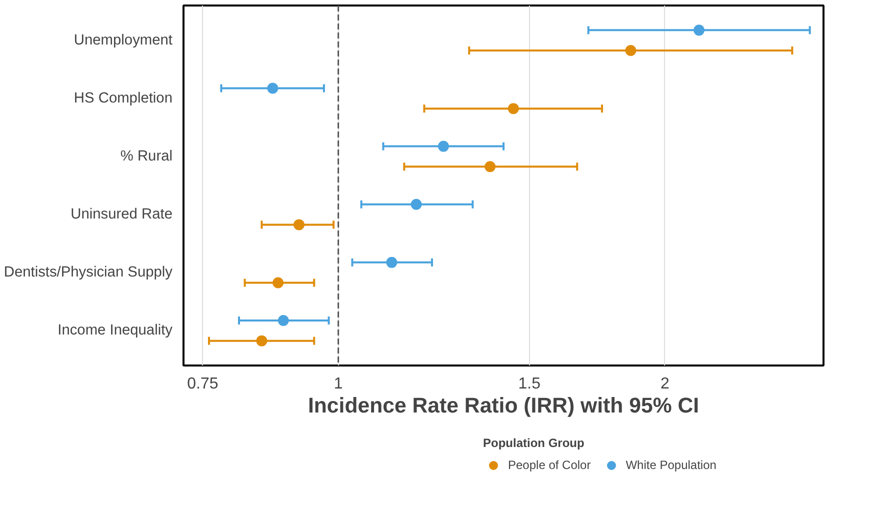 Image resolution: width=869 pixels, height=524 pixels. What do you see at coordinates (534, 443) in the screenshot?
I see `legend-title: Population Group` at bounding box center [534, 443].